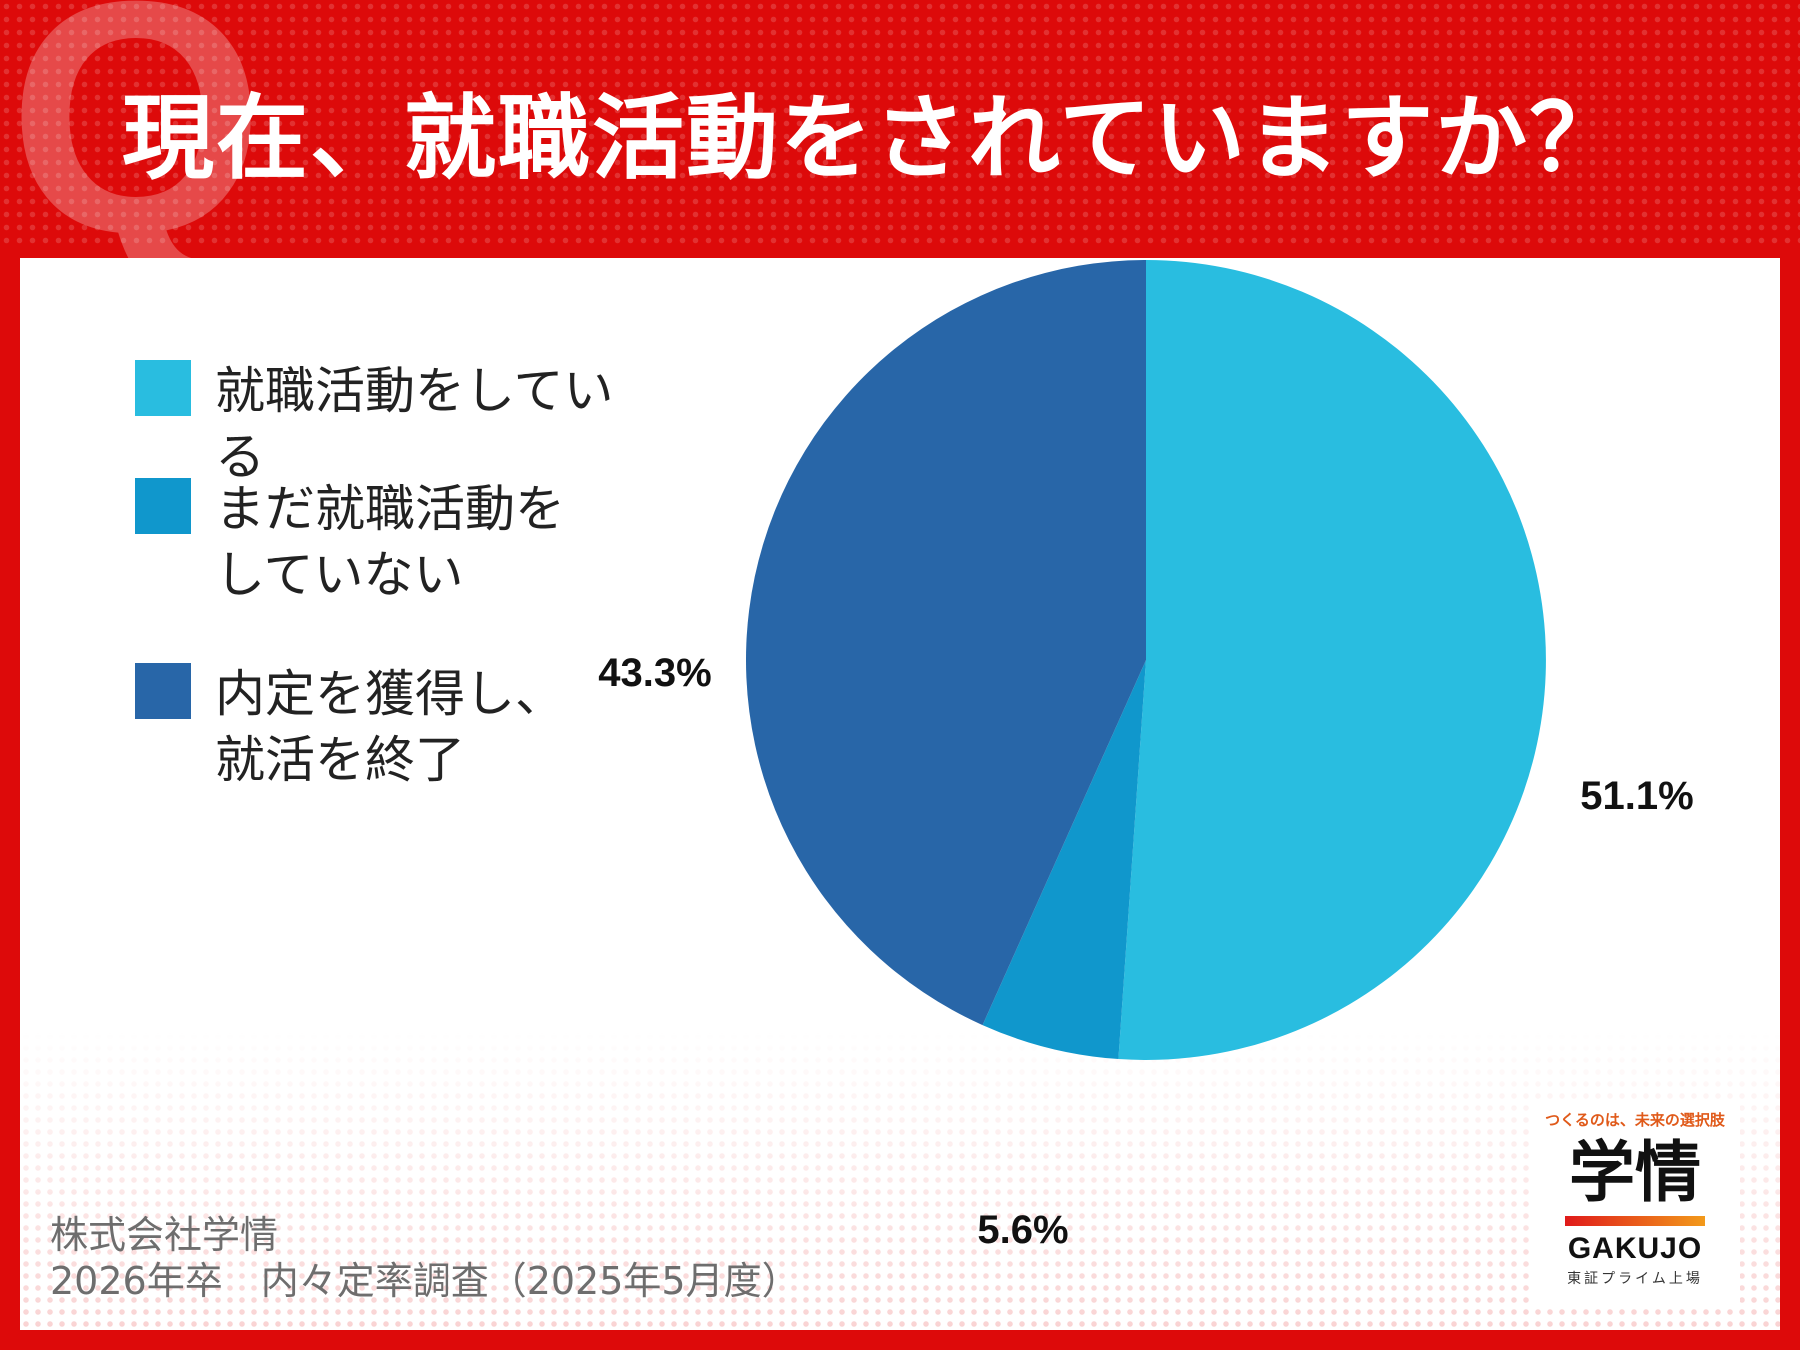 Image resolution: width=1800 pixels, height=1350 pixels. Describe the element at coordinates (414, 424) in the screenshot. I see `legend-label-active: 就職活動をしている` at that location.